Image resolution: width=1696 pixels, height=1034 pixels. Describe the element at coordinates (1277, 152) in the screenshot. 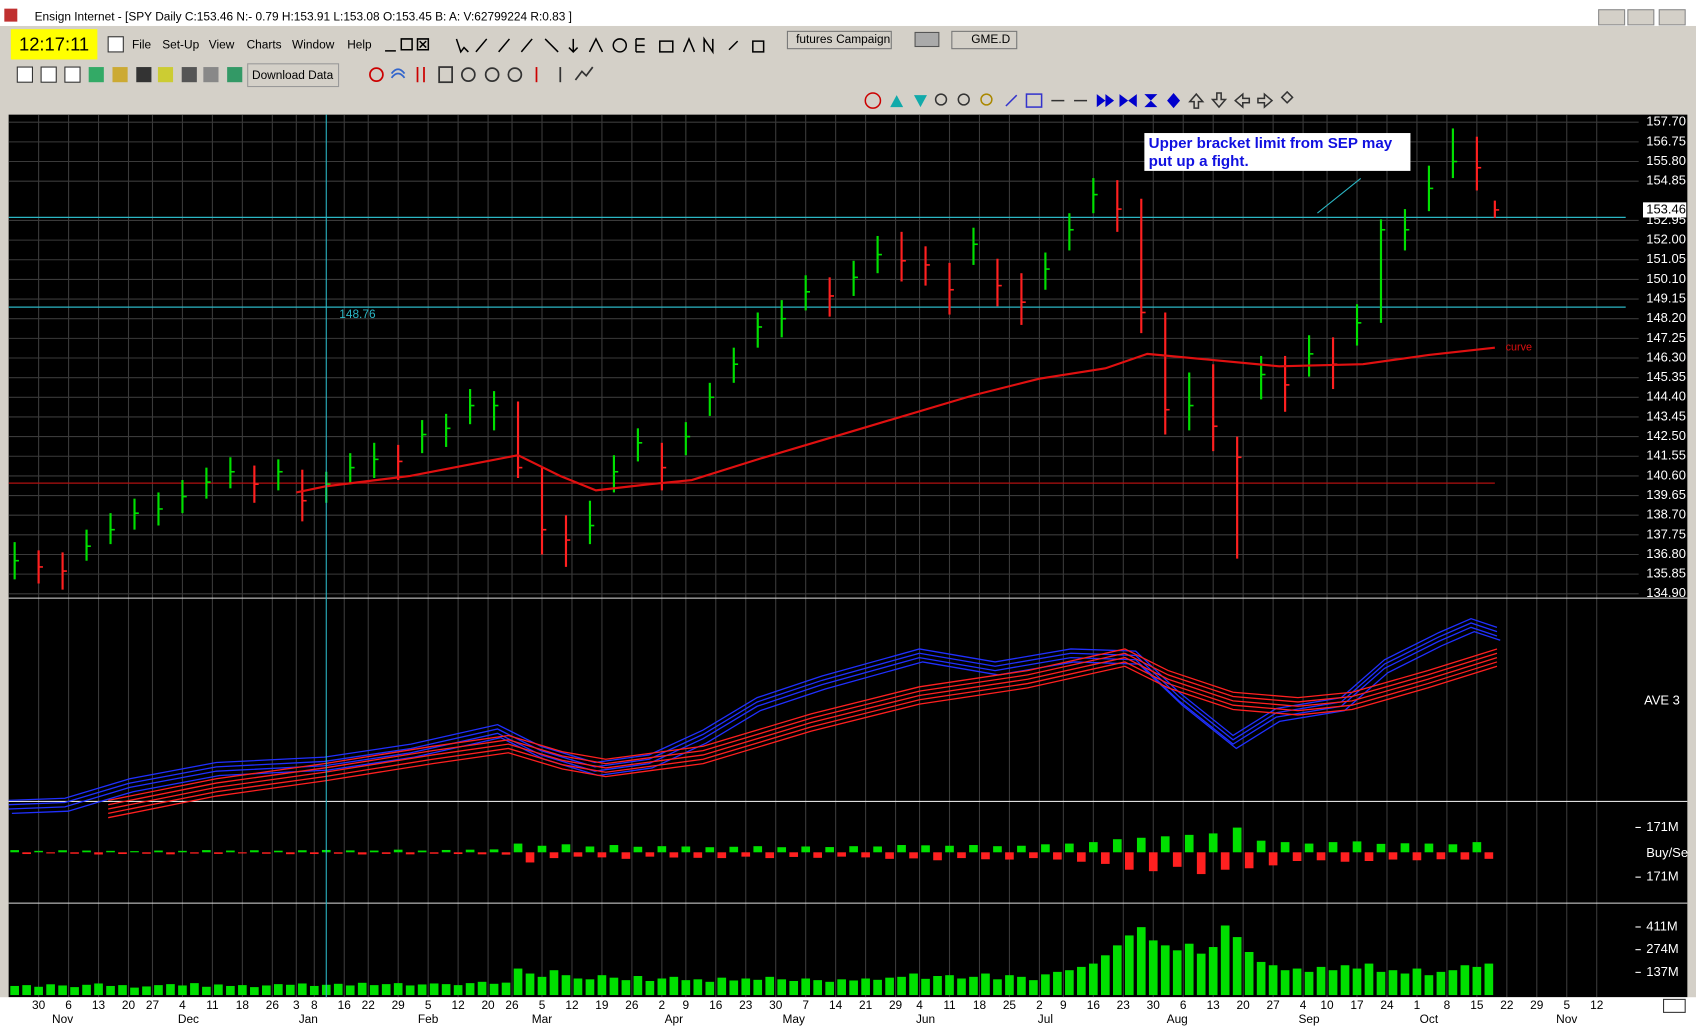

I see `annotation-box` at that location.